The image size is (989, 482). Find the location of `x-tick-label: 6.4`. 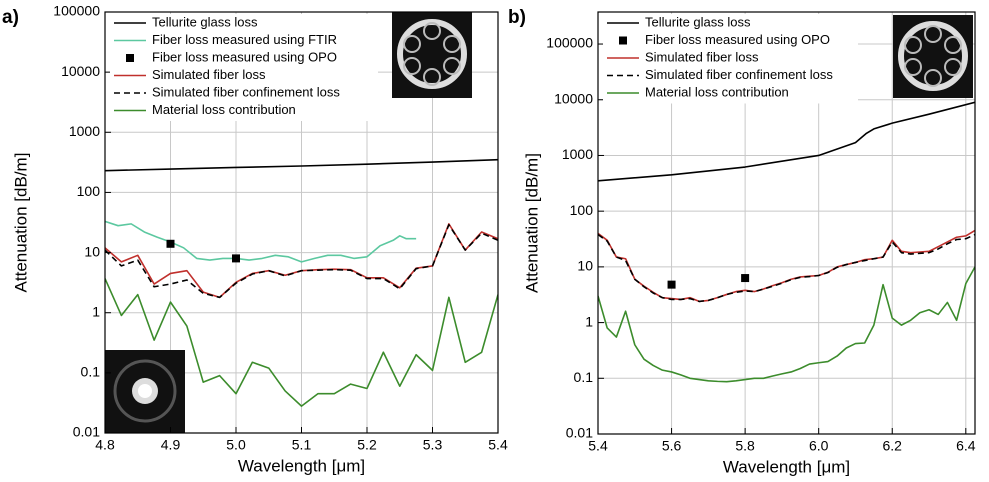

x-tick-label: 6.4 is located at coordinates (966, 446).